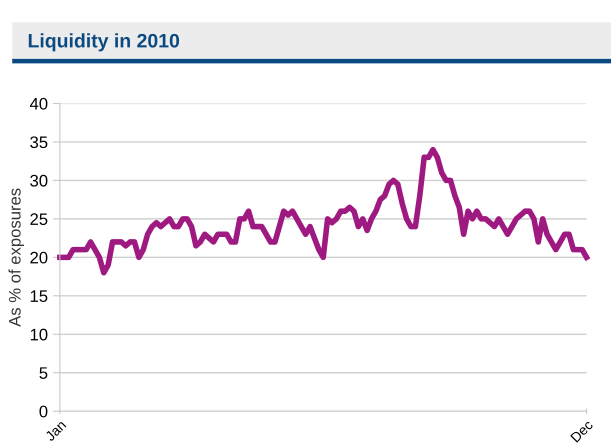 This screenshot has width=611, height=446. Describe the element at coordinates (39, 104) in the screenshot. I see `y-tick-label: 40` at that location.